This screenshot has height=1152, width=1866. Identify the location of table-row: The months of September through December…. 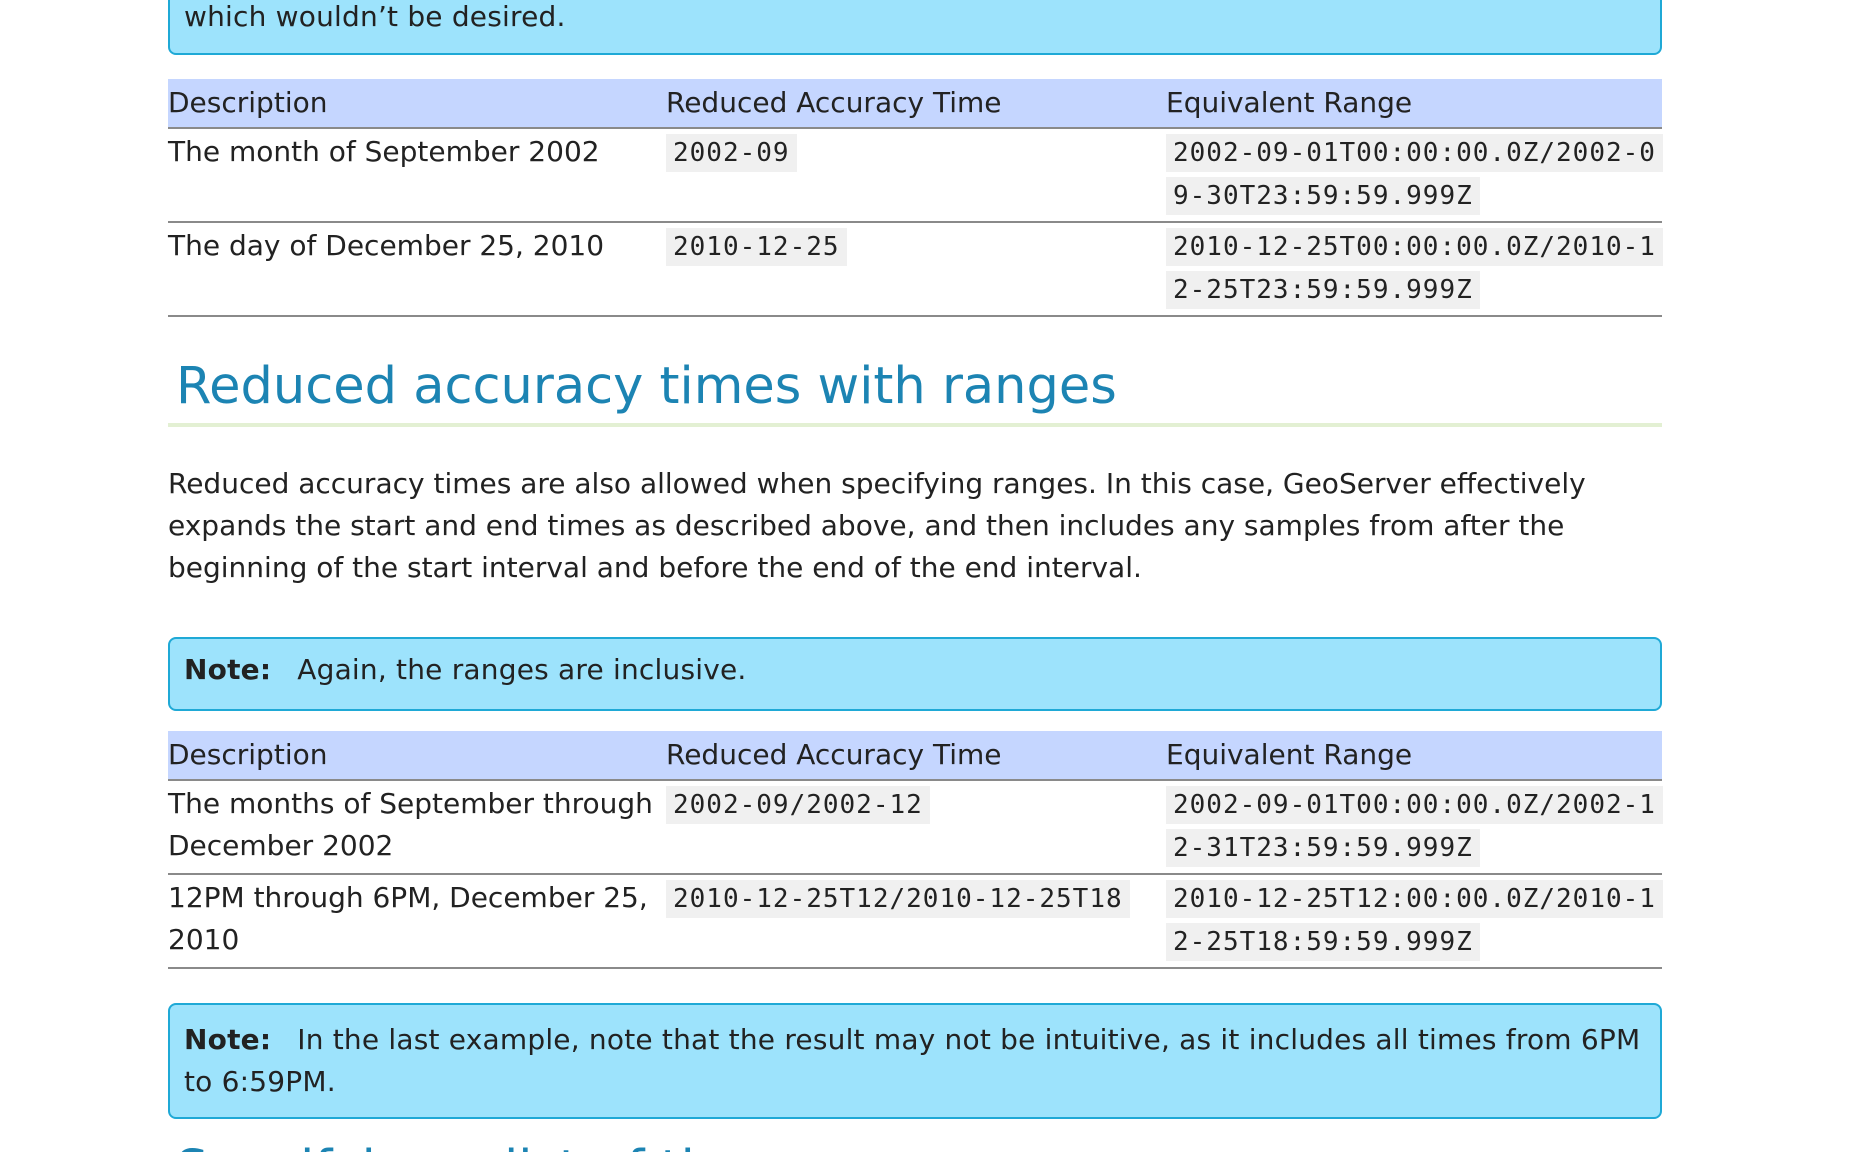
(915, 827).